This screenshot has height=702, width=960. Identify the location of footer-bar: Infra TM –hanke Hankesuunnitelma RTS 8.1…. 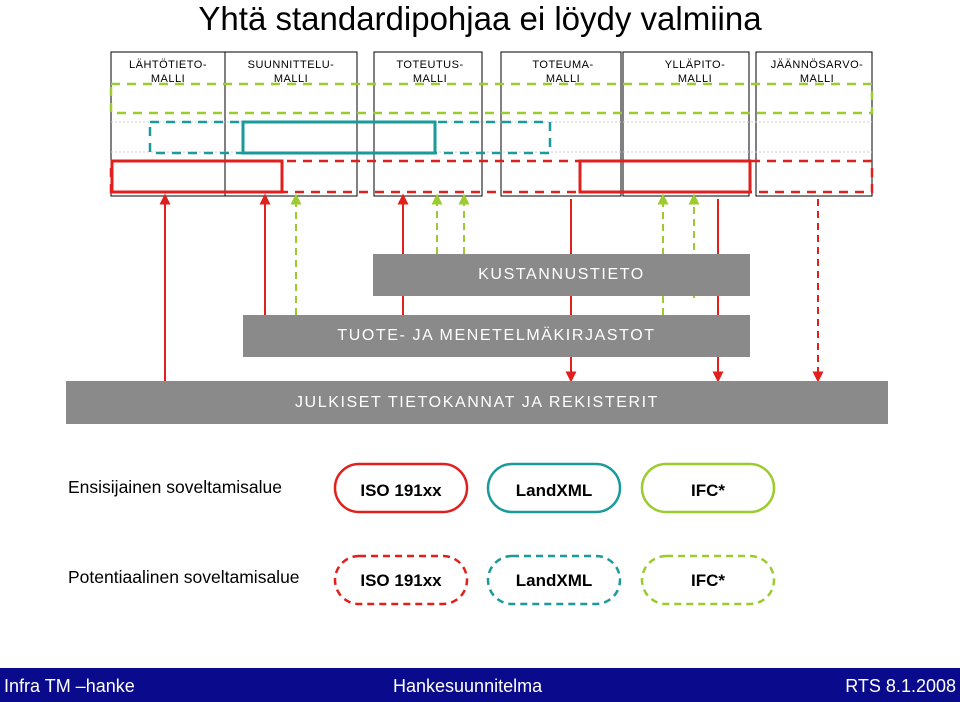
(480, 685).